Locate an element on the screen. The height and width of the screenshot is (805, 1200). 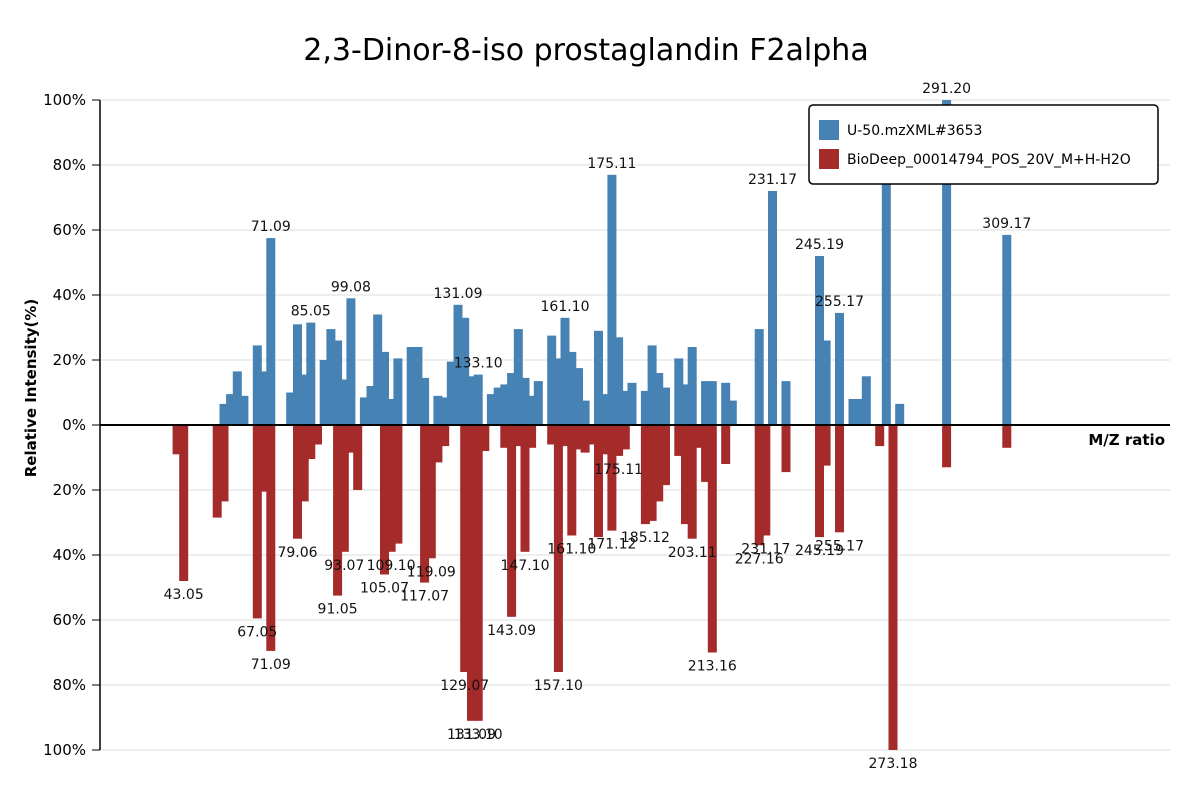
reference-peak-label: 185.12 is located at coordinates (645, 538).